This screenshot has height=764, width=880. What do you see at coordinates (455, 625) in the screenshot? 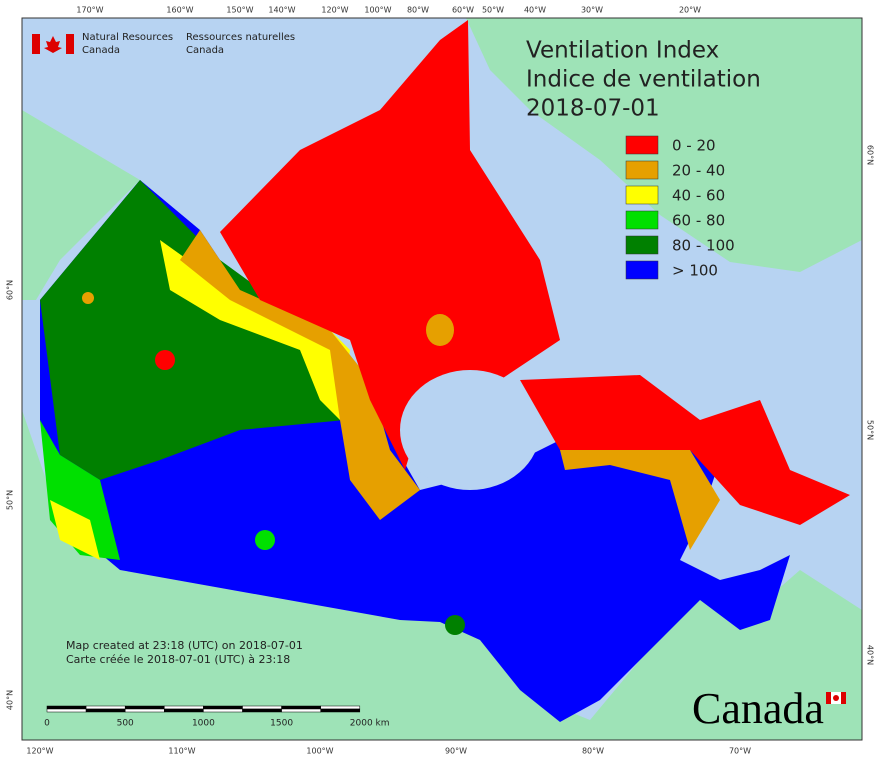
I see `zone-dark-green-spot` at bounding box center [455, 625].